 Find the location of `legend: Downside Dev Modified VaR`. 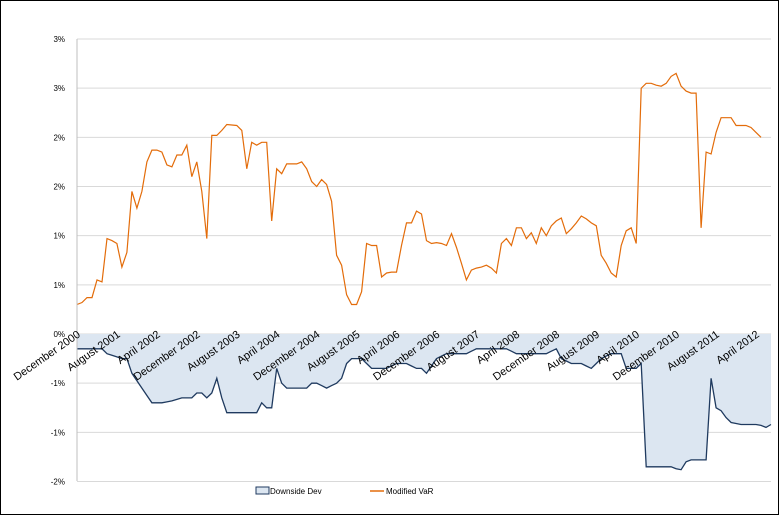

legend: Downside Dev Modified VaR is located at coordinates (345, 491).